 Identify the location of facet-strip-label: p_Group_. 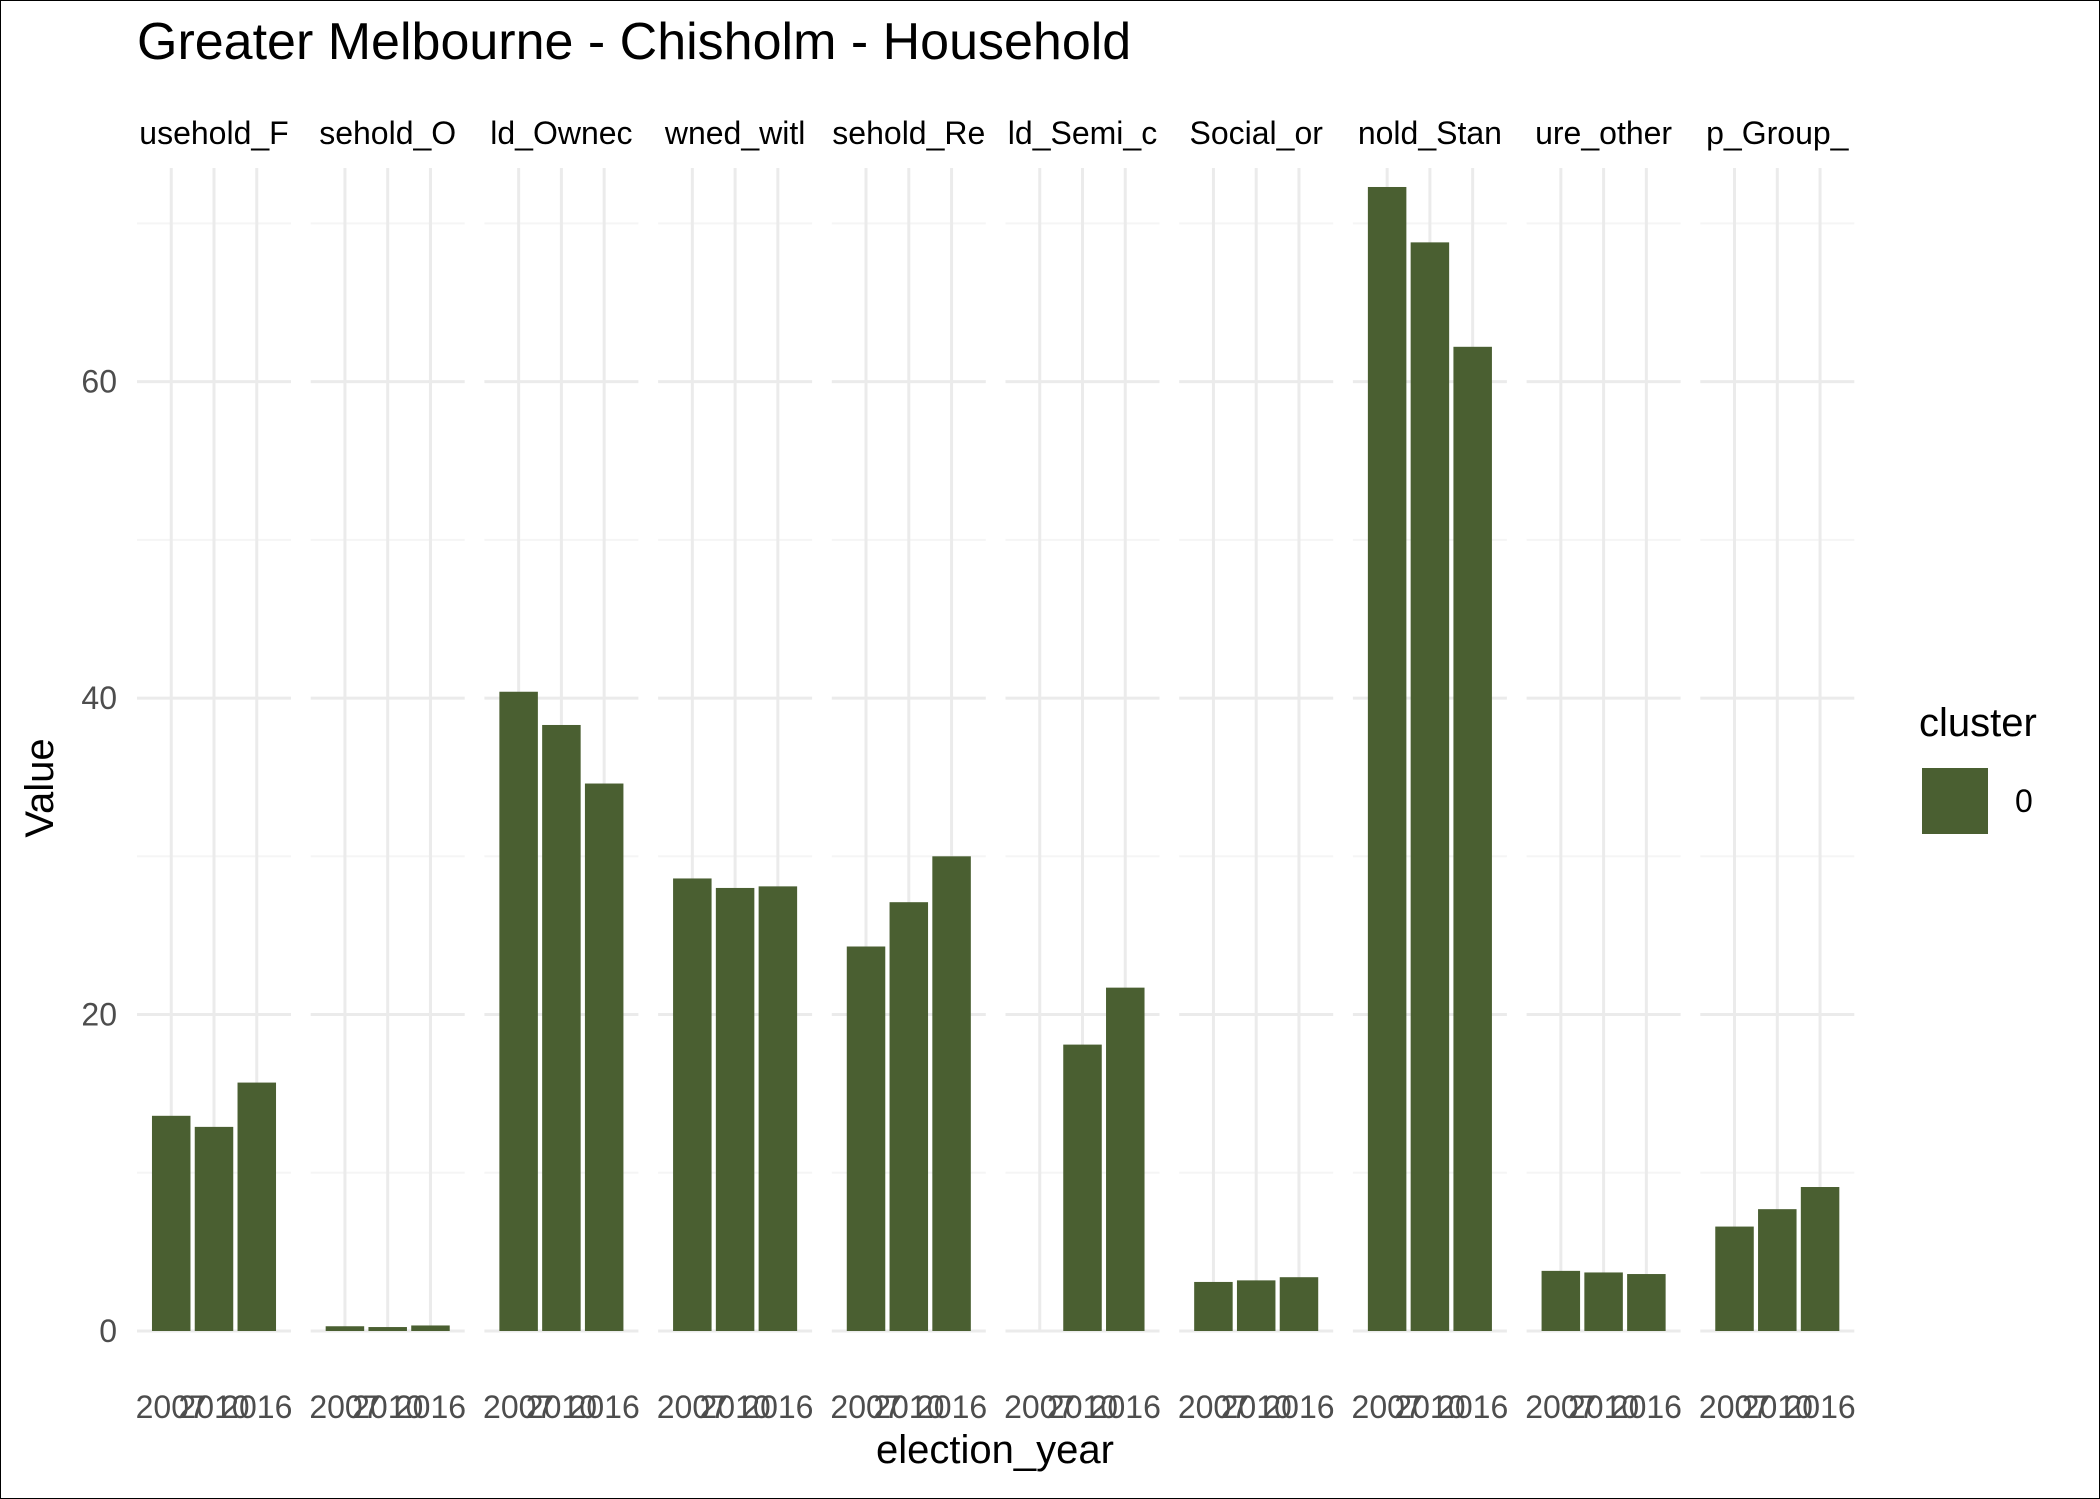
(1778, 133).